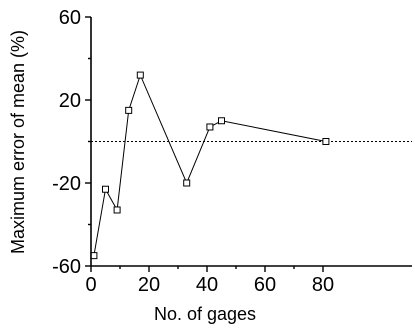 The image size is (415, 330). Describe the element at coordinates (323, 285) in the screenshot. I see `x-tick-label: 80` at that location.